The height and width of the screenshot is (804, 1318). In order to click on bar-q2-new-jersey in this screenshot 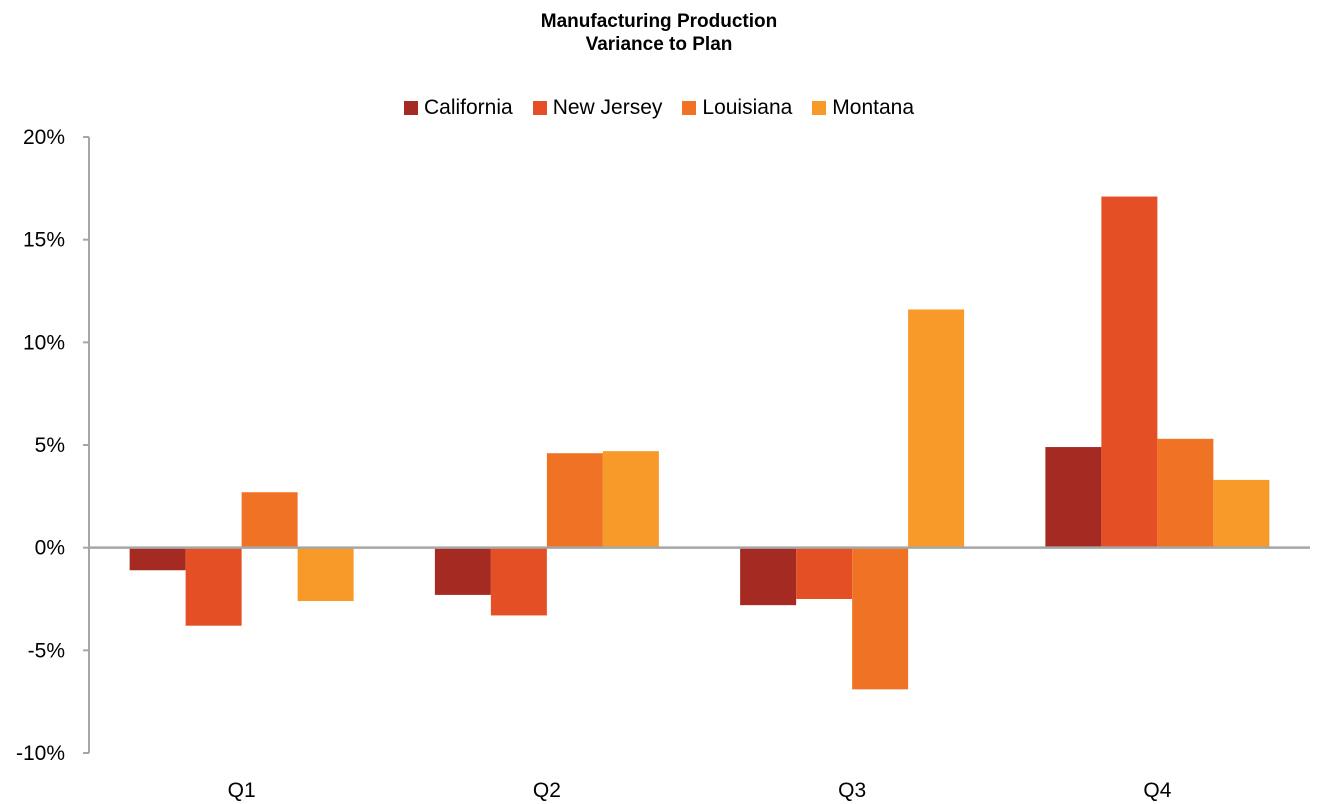, I will do `click(518, 581)`.